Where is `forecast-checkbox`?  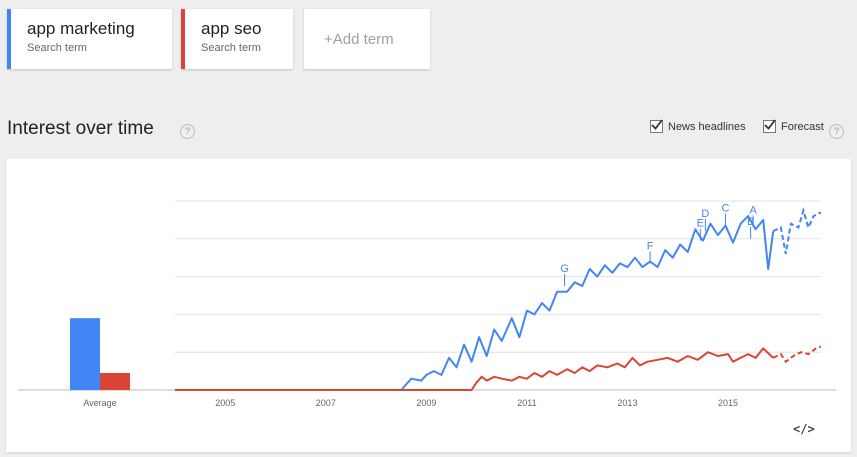
forecast-checkbox is located at coordinates (769, 126).